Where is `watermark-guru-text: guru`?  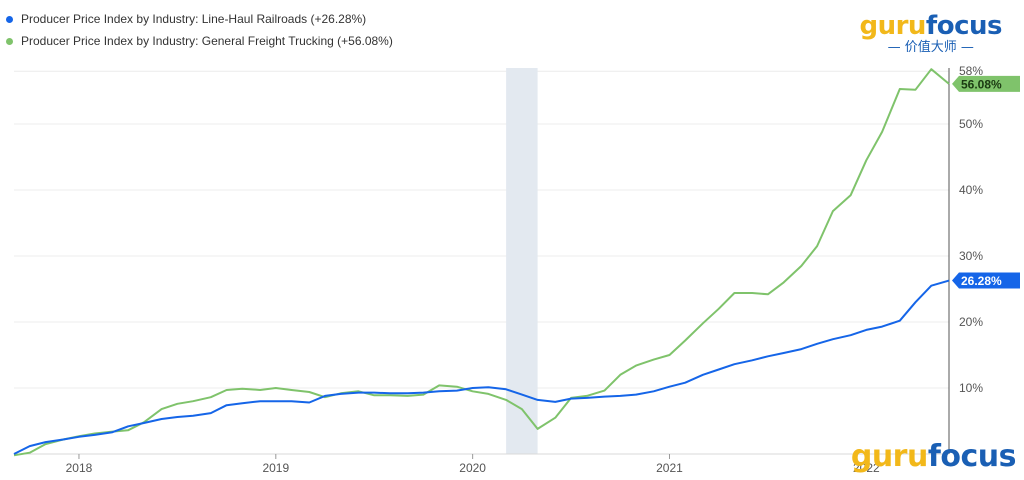 watermark-guru-text: guru is located at coordinates (889, 456).